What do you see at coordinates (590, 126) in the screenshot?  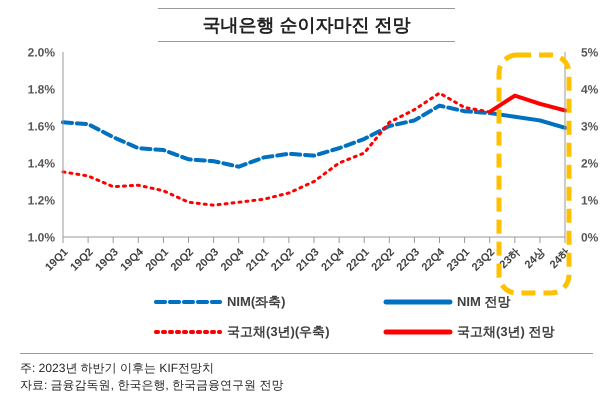 I see `y2-tick-label: 3%` at bounding box center [590, 126].